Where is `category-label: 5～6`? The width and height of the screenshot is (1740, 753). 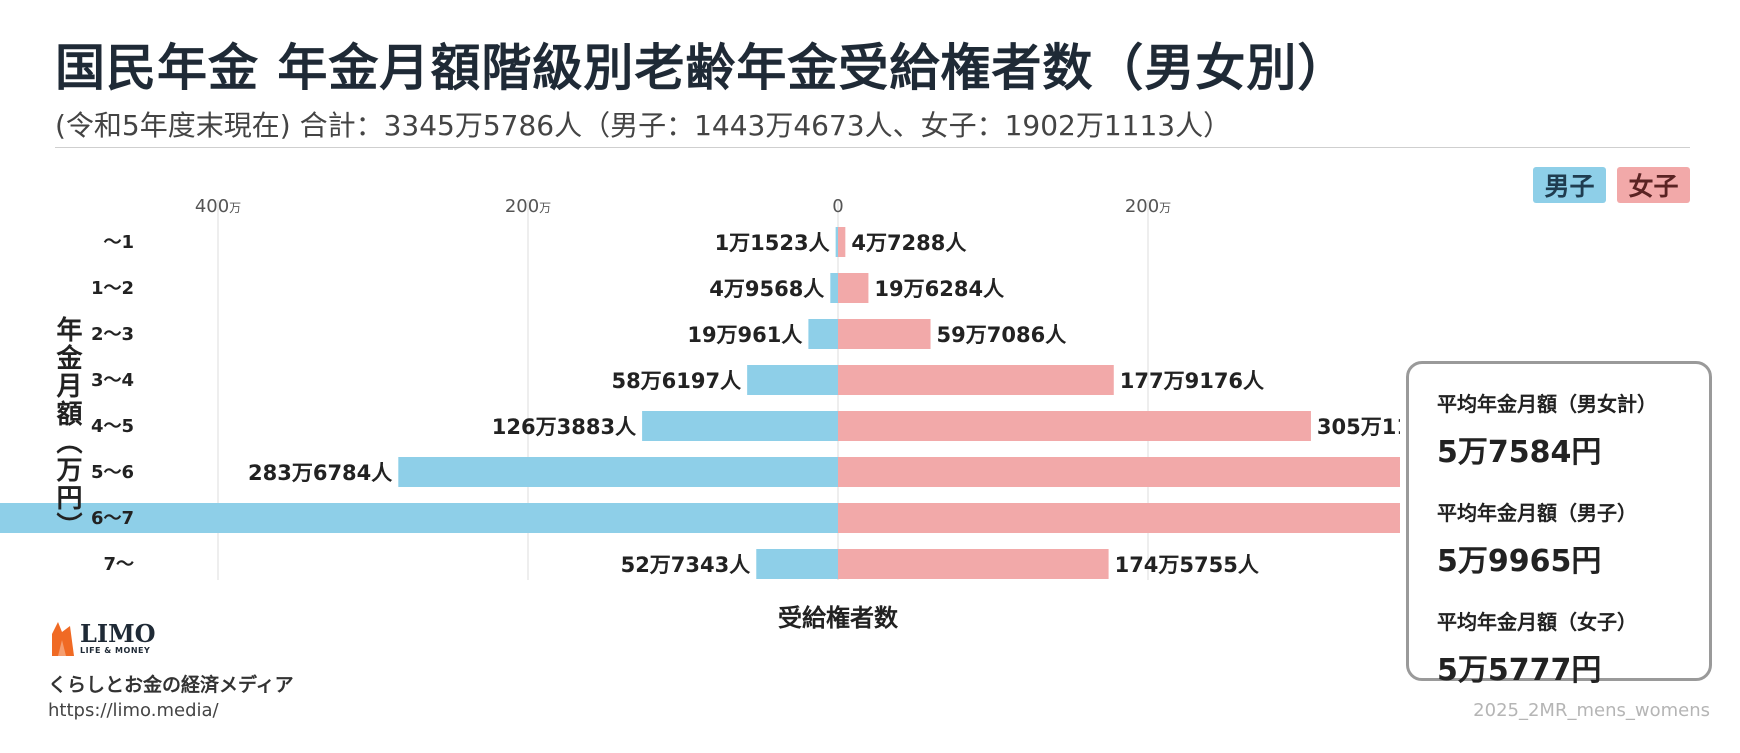 category-label: 5～6 is located at coordinates (112, 472).